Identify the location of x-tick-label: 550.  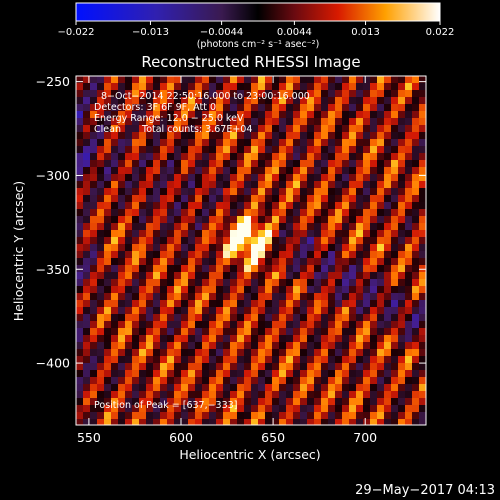
(89, 437).